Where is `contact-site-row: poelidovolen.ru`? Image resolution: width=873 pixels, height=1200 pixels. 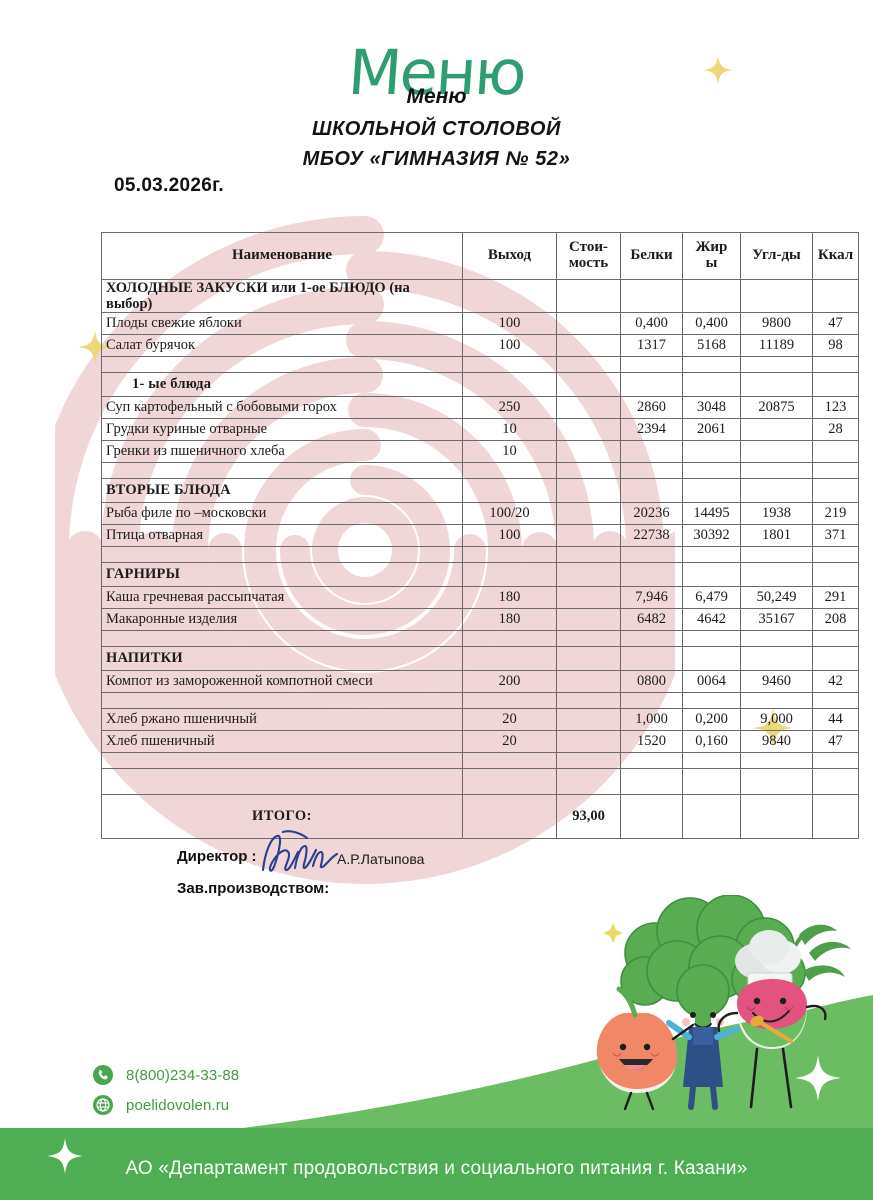 contact-site-row: poelidovolen.ru is located at coordinates (165, 1105).